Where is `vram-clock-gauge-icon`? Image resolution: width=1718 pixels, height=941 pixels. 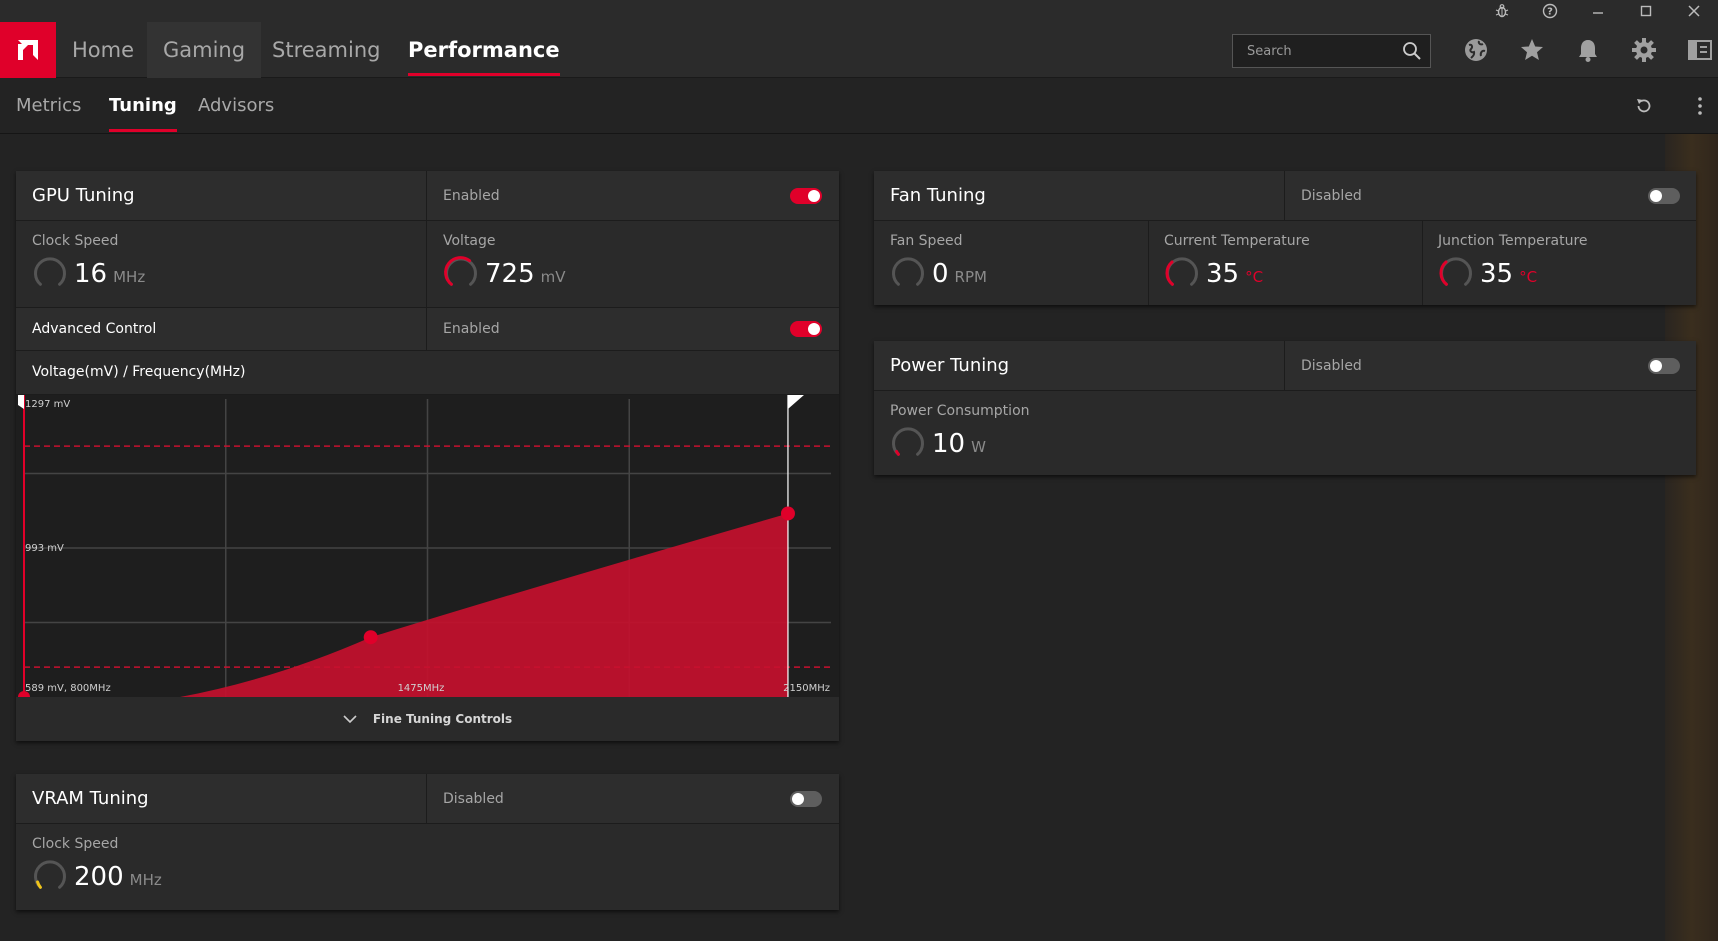 vram-clock-gauge-icon is located at coordinates (50, 874).